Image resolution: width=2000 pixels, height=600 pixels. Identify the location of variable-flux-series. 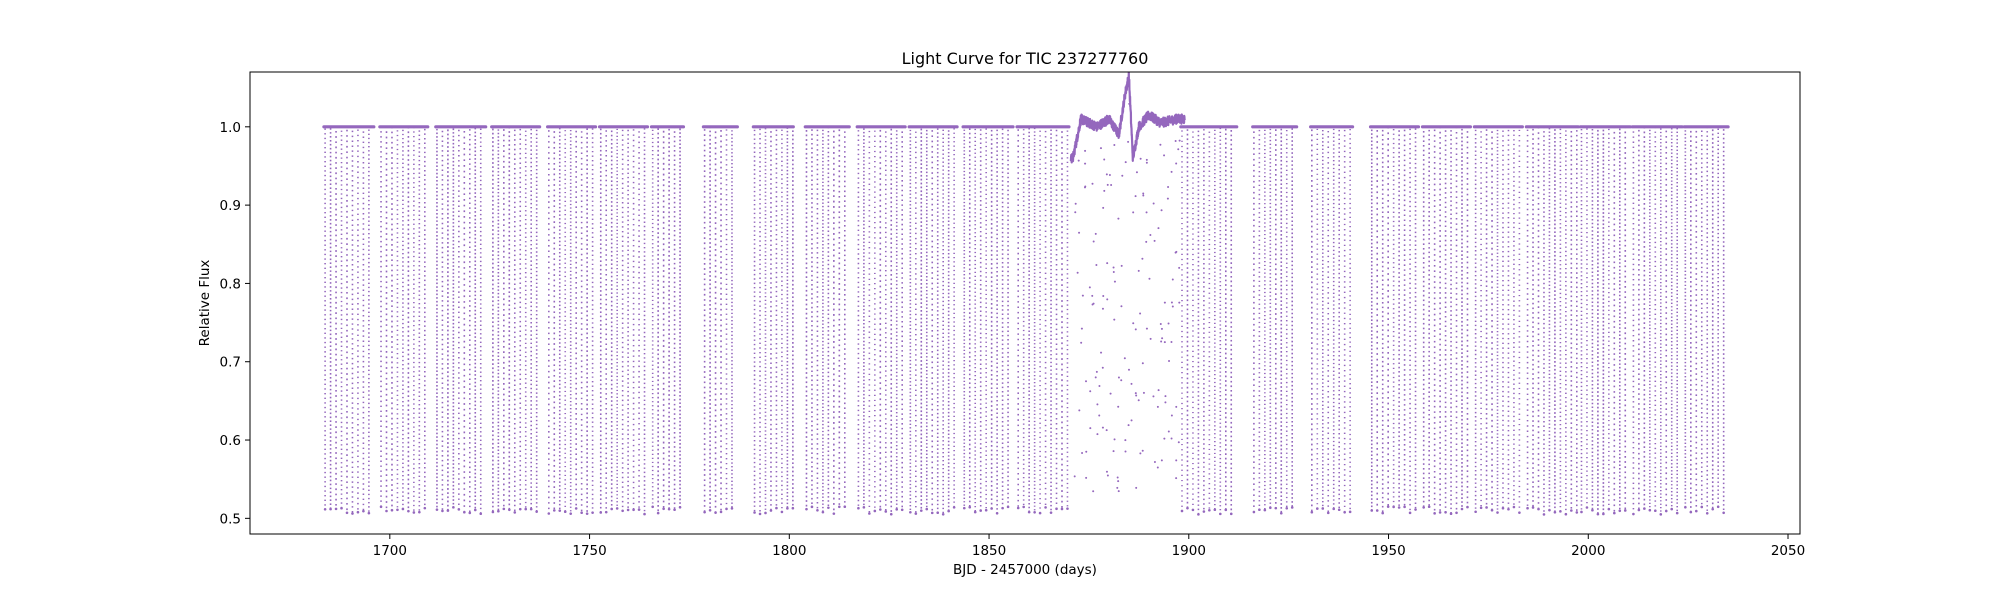
(1127, 117).